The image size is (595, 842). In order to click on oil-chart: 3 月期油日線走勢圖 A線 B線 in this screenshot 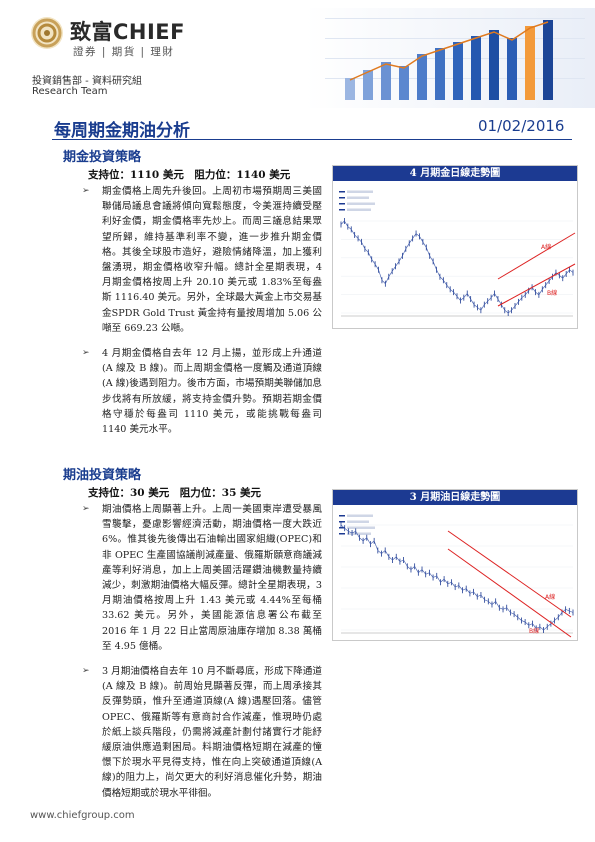, I will do `click(455, 565)`.